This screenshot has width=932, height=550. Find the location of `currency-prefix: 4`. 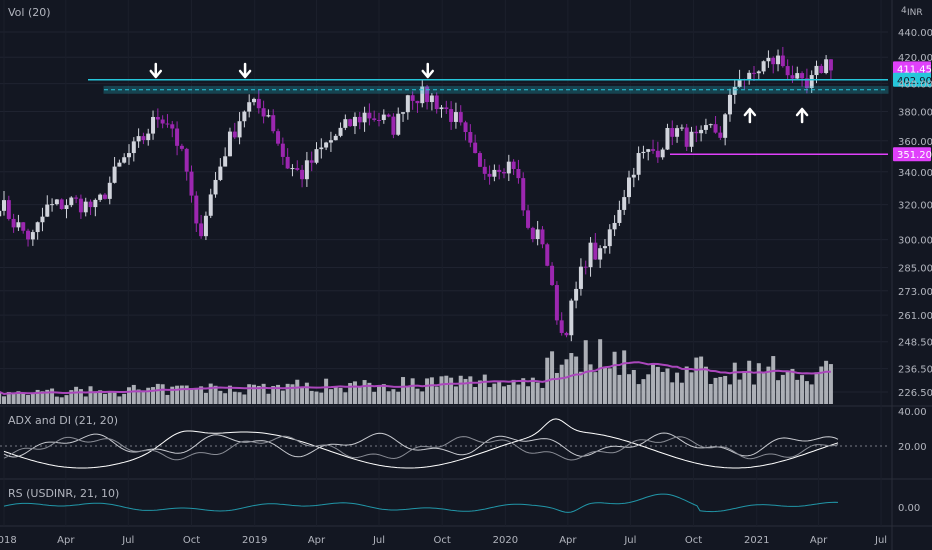

currency-prefix: 4 is located at coordinates (904, 11).